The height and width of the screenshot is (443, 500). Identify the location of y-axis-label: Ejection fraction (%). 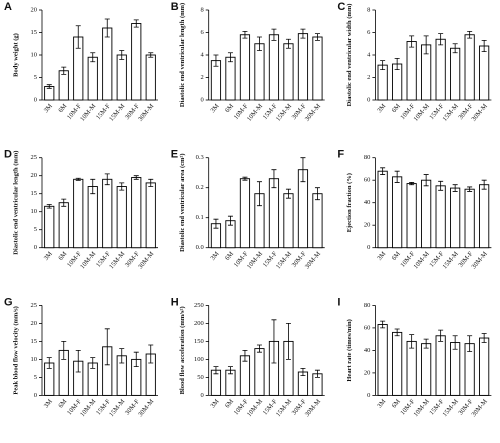
(349, 202).